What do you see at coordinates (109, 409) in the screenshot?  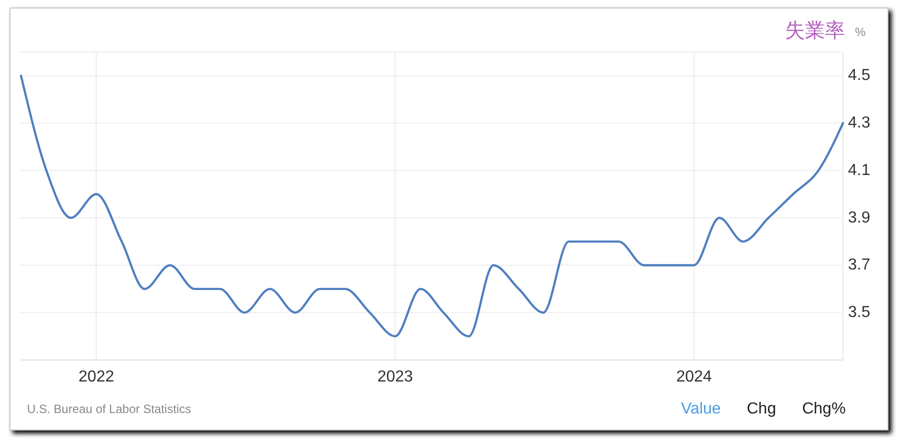 I see `source-label: U.S. Bureau of Labor Statistics` at bounding box center [109, 409].